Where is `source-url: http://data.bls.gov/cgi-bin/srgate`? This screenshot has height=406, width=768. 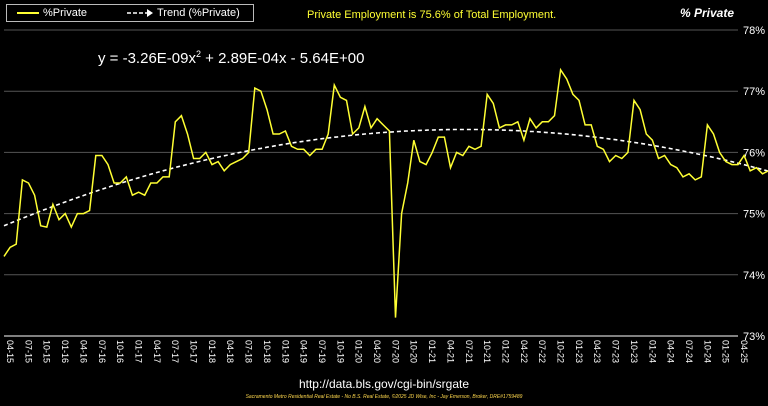 source-url: http://data.bls.gov/cgi-bin/srgate is located at coordinates (384, 384).